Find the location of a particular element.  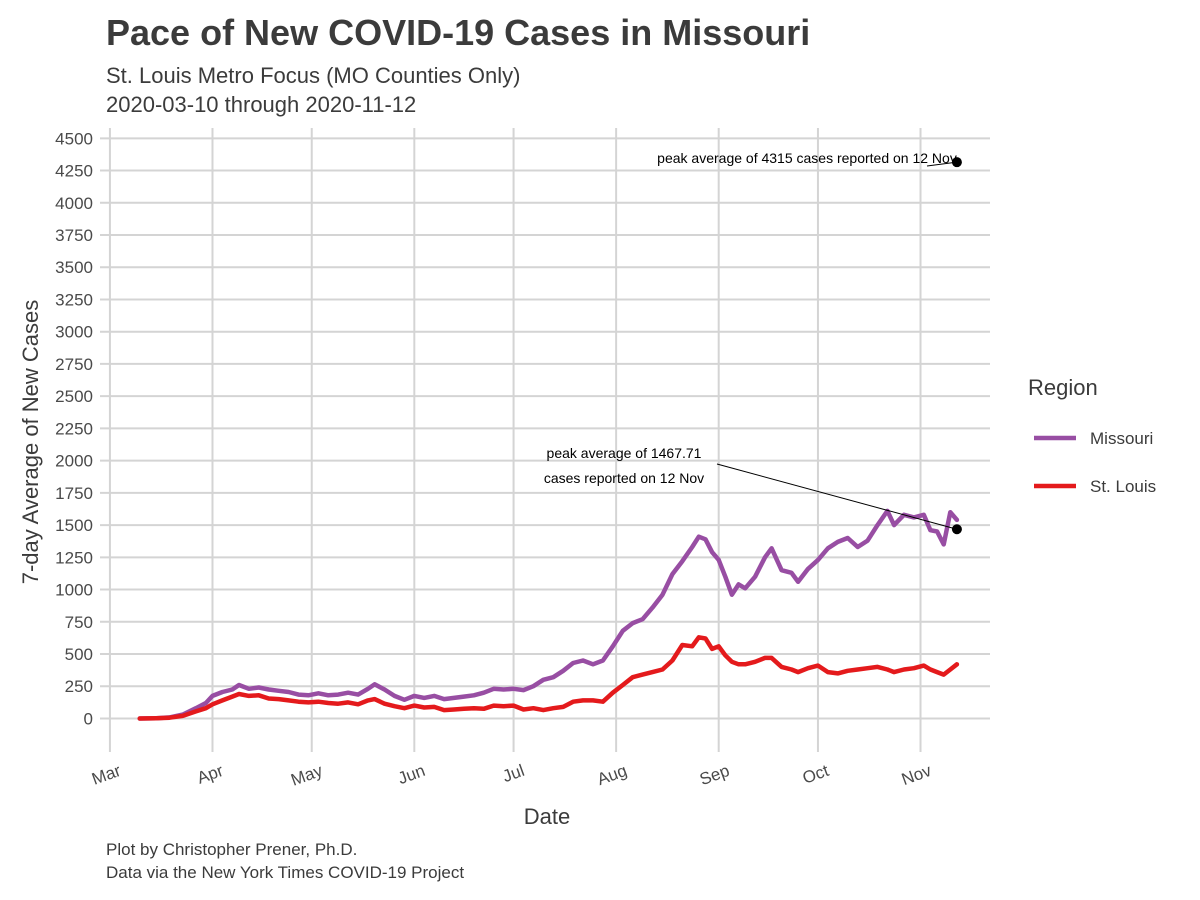

caption-line-1: Plot by Christopher Prener, Ph.D. is located at coordinates (231, 849).